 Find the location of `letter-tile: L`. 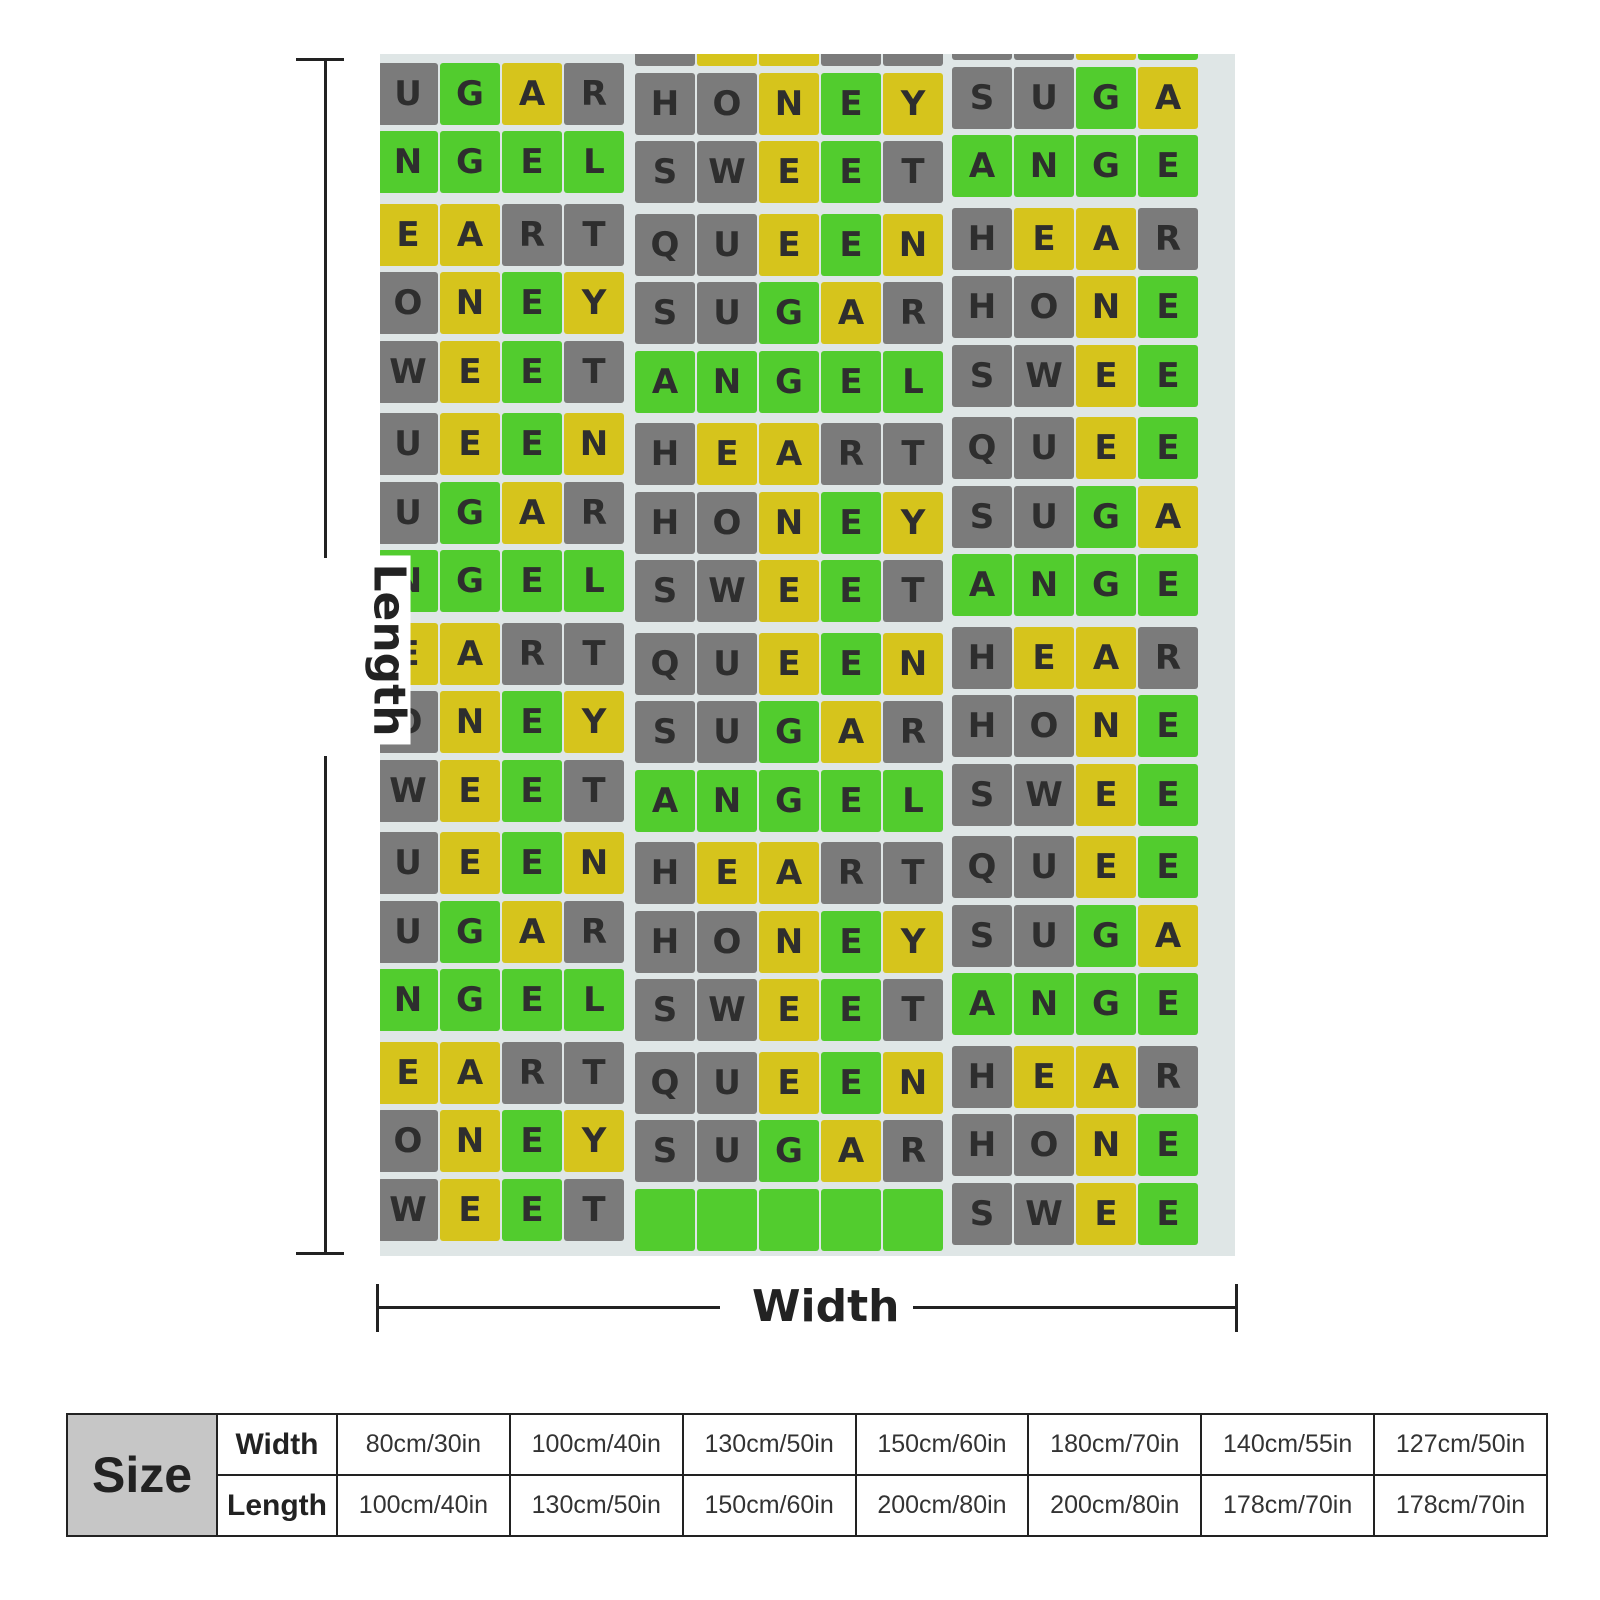

letter-tile: L is located at coordinates (913, 381).